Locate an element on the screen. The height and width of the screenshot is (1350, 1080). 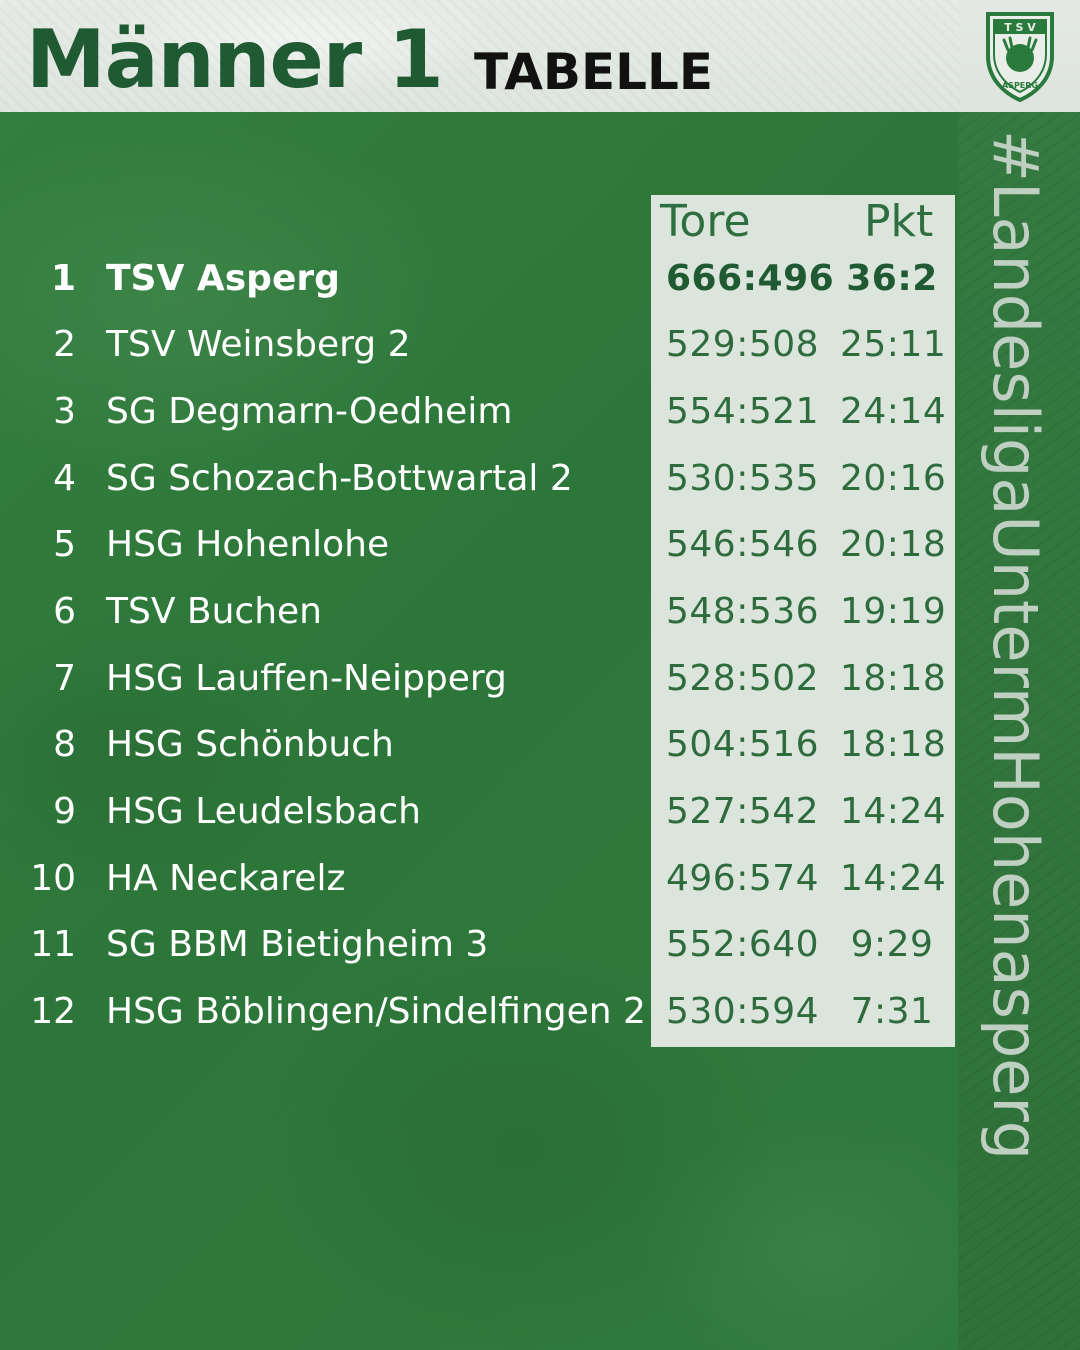
goals: 504:516 is located at coordinates (743, 744).